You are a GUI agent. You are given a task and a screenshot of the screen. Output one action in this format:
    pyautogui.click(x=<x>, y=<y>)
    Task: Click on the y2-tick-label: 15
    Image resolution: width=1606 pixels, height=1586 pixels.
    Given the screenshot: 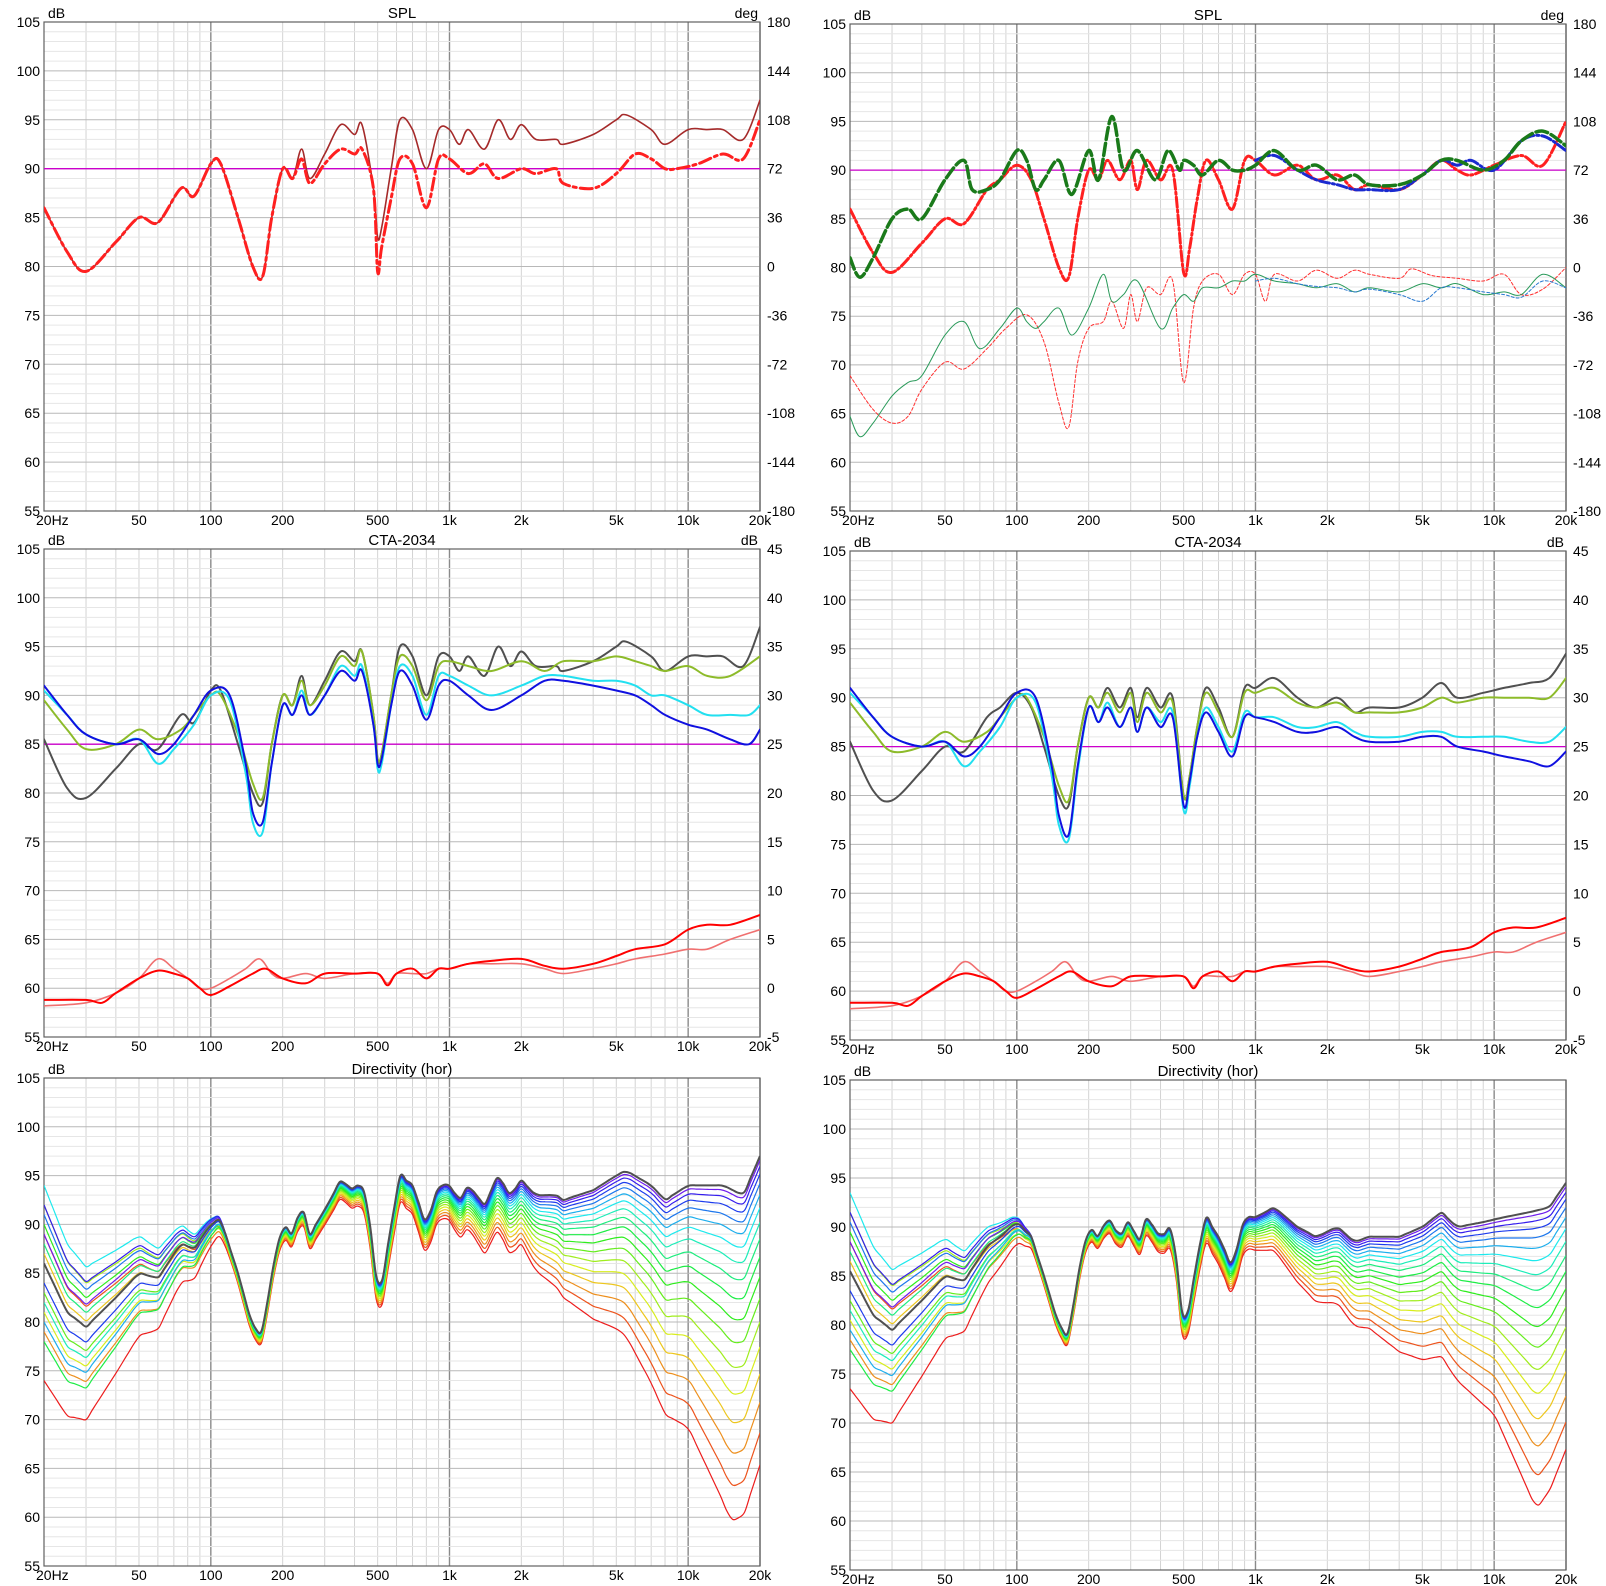 What is the action you would take?
    pyautogui.click(x=1581, y=844)
    